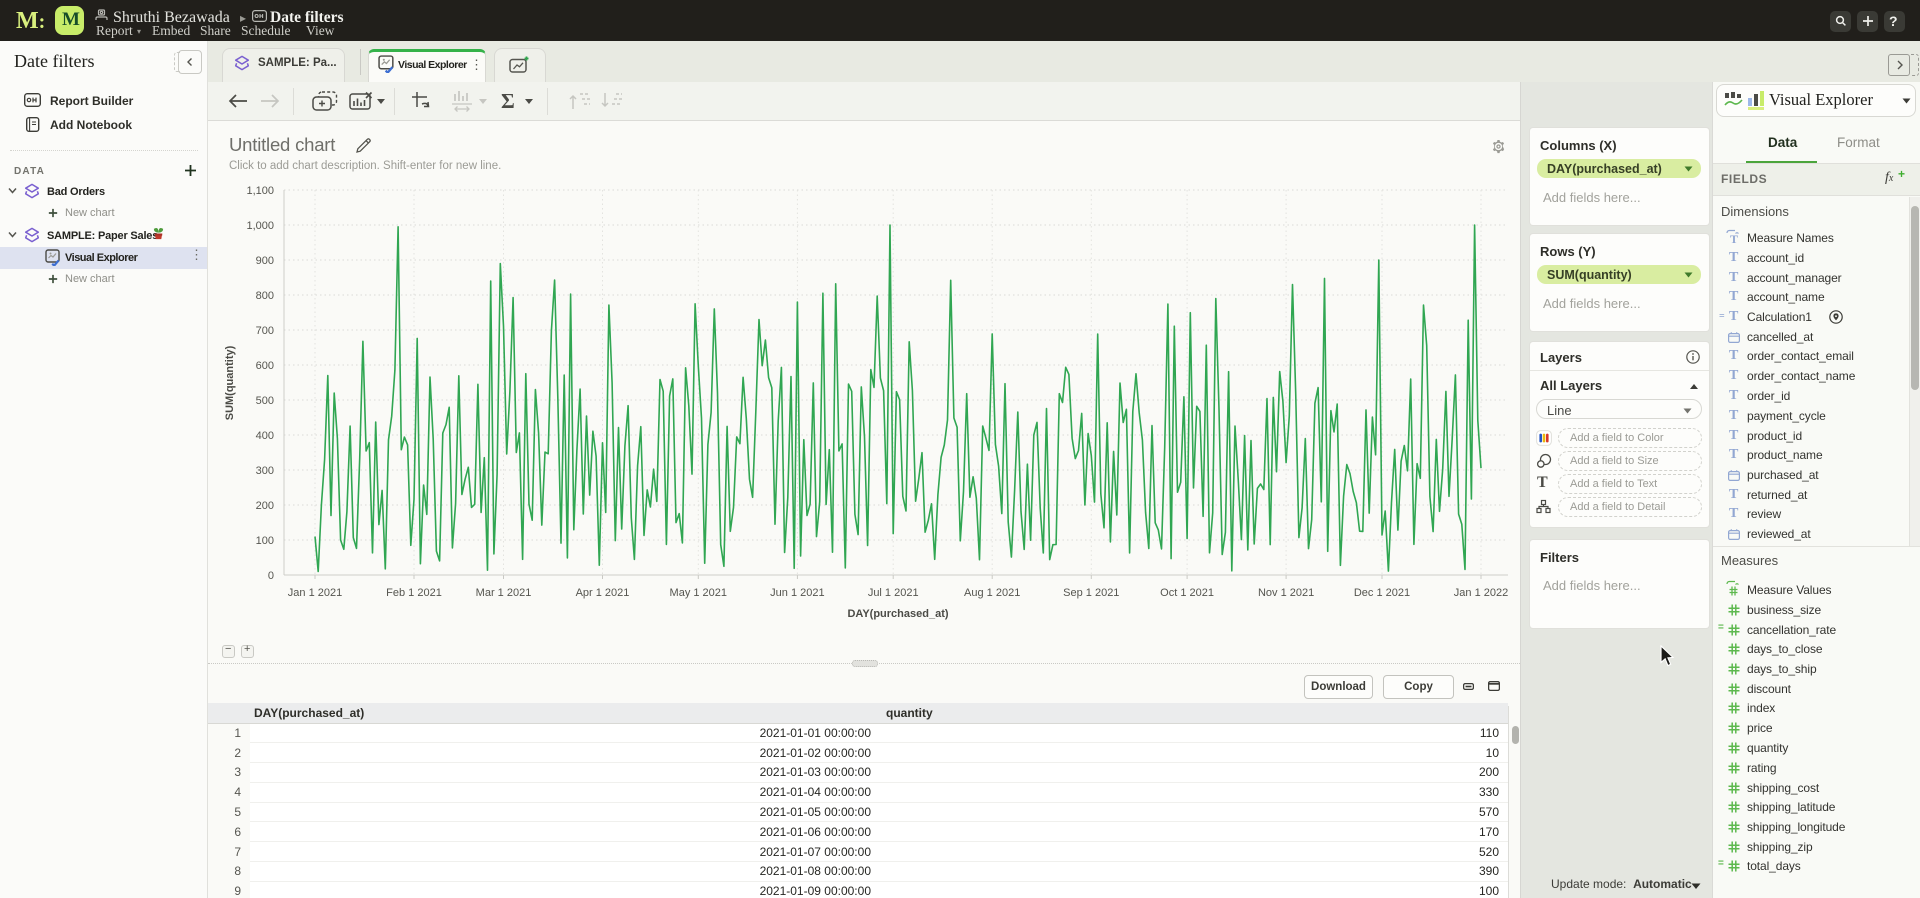  What do you see at coordinates (230, 382) in the screenshot?
I see `svg-text: SUM(quantity)` at bounding box center [230, 382].